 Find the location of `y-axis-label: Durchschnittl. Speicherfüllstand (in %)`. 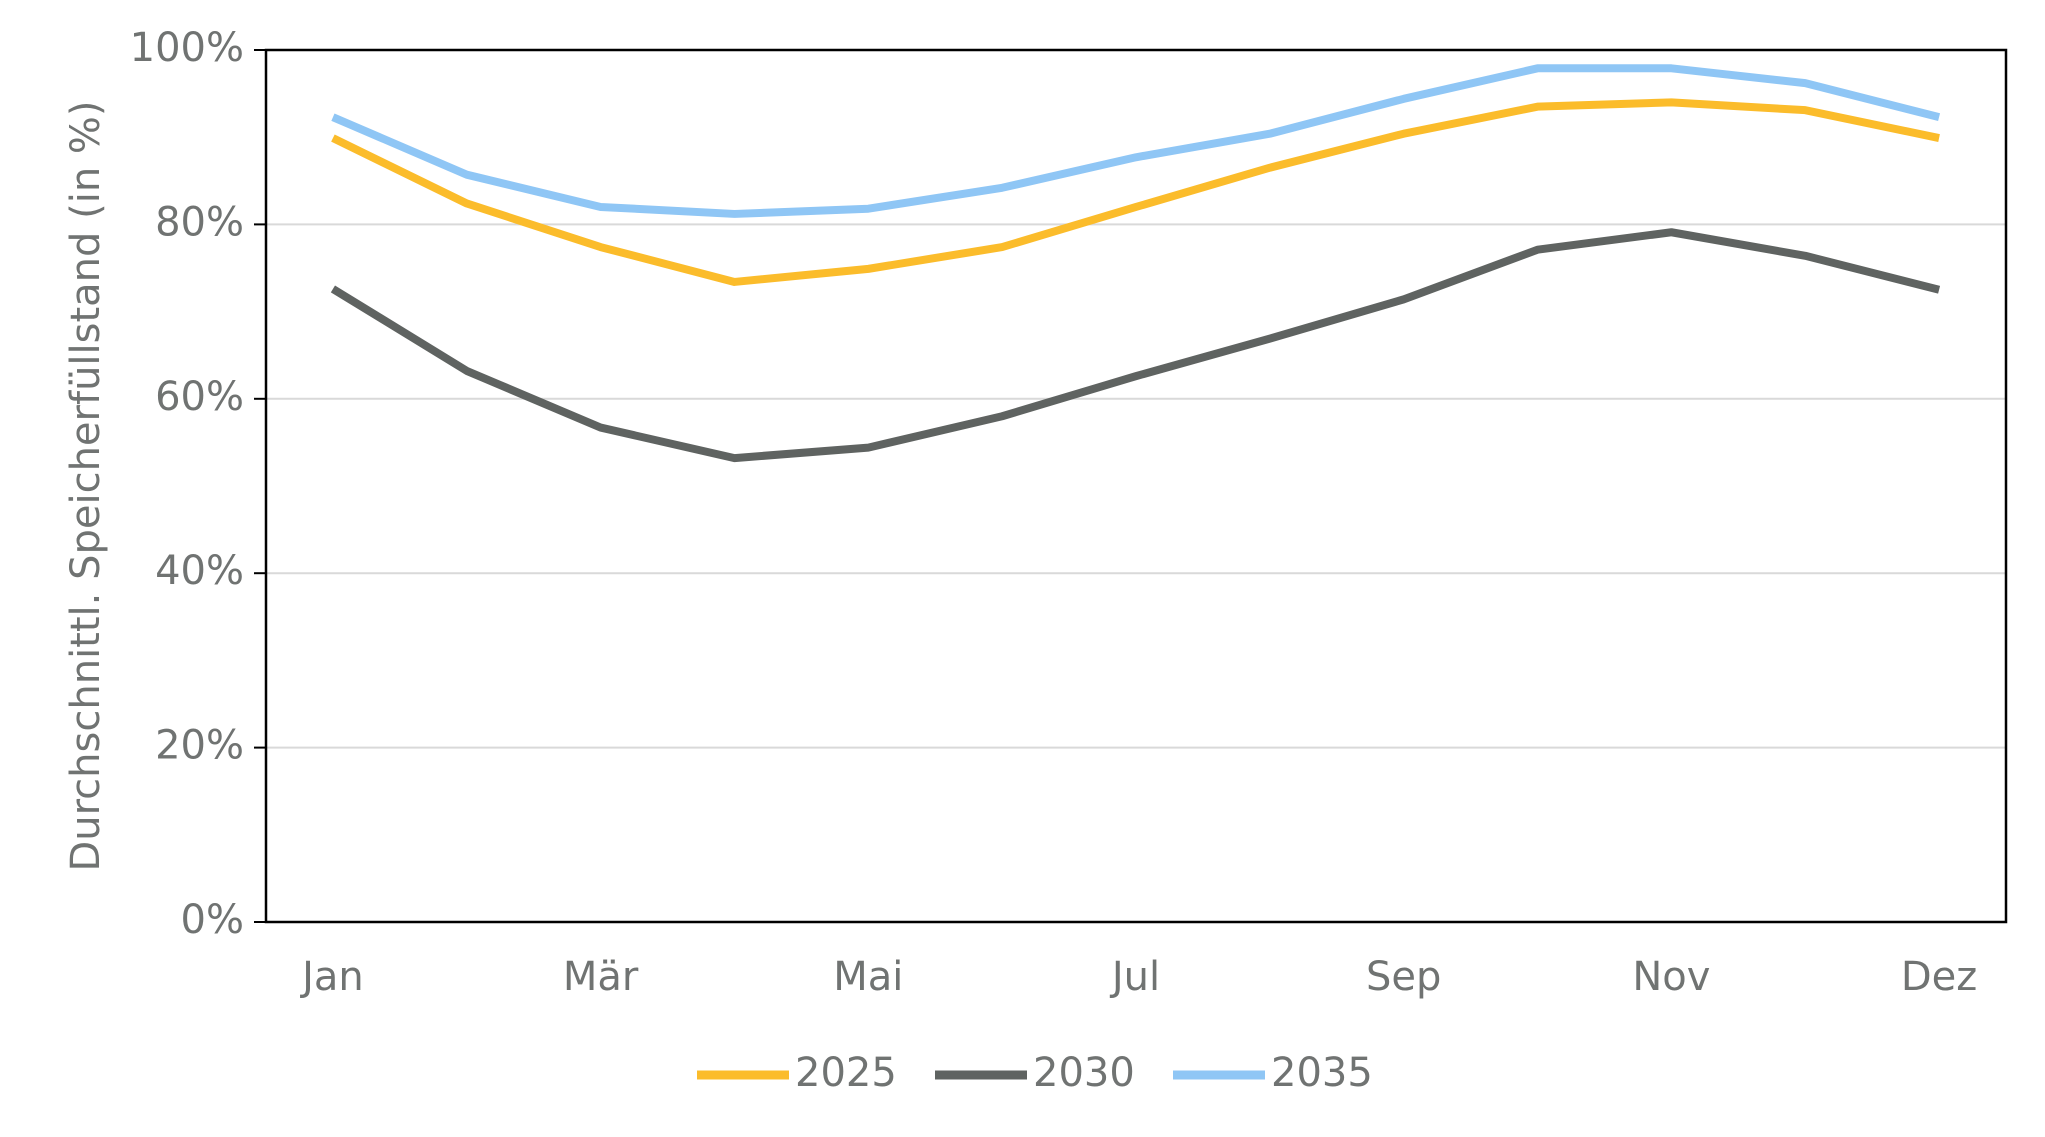

y-axis-label: Durchschnittl. Speicherfüllstand (in %) is located at coordinates (86, 485).